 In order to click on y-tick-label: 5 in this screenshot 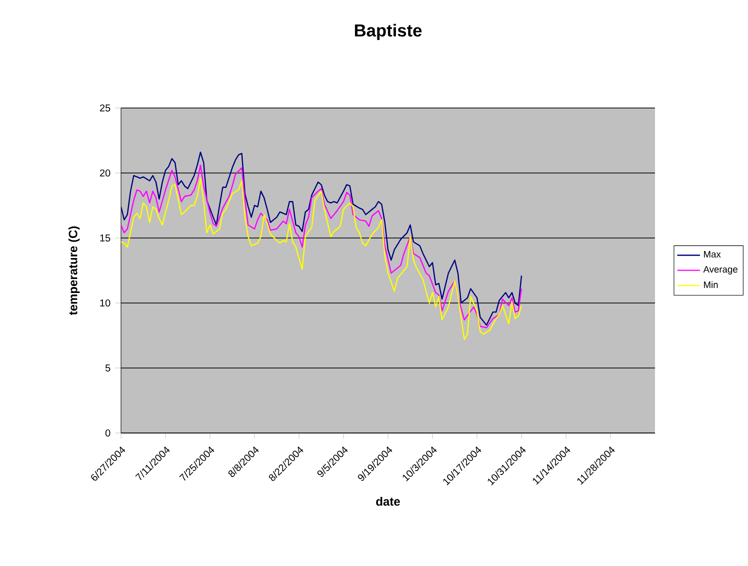, I will do `click(107, 368)`.